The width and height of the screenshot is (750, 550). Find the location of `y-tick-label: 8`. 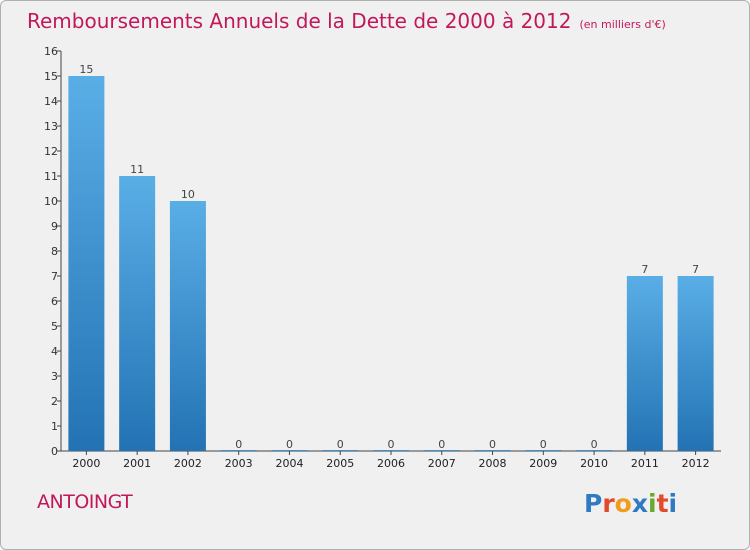

y-tick-label: 8 is located at coordinates (54, 251).